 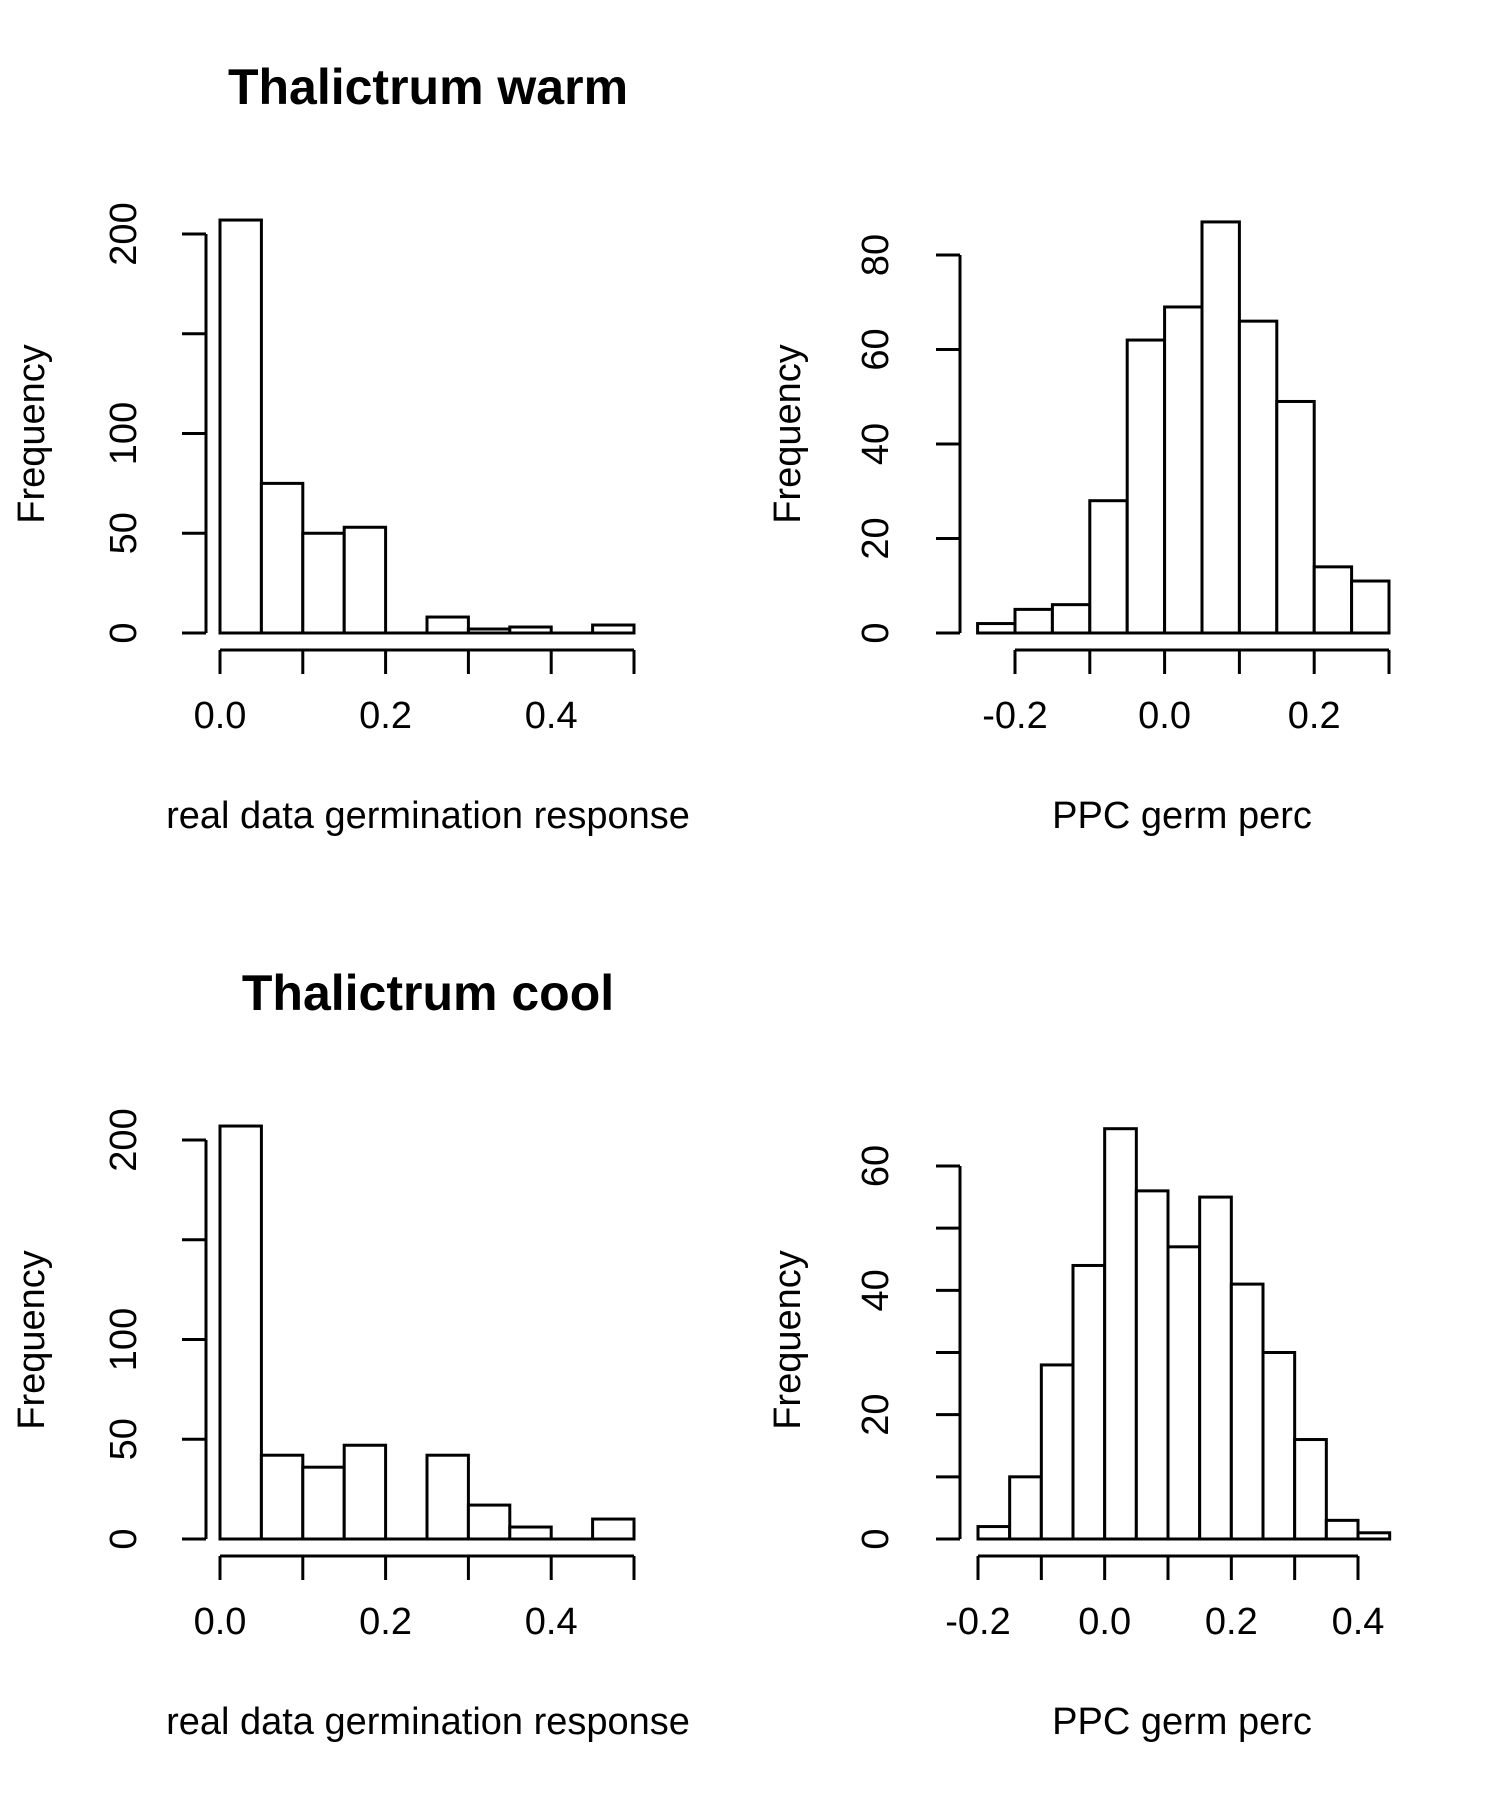 What do you see at coordinates (428, 87) in the screenshot?
I see `chart-title: Thalictrum warm` at bounding box center [428, 87].